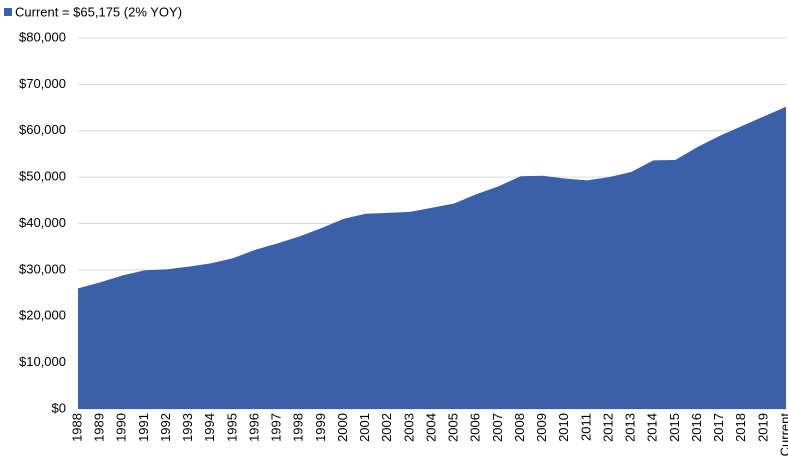  I want to click on x-tick-label: 1988, so click(76, 427).